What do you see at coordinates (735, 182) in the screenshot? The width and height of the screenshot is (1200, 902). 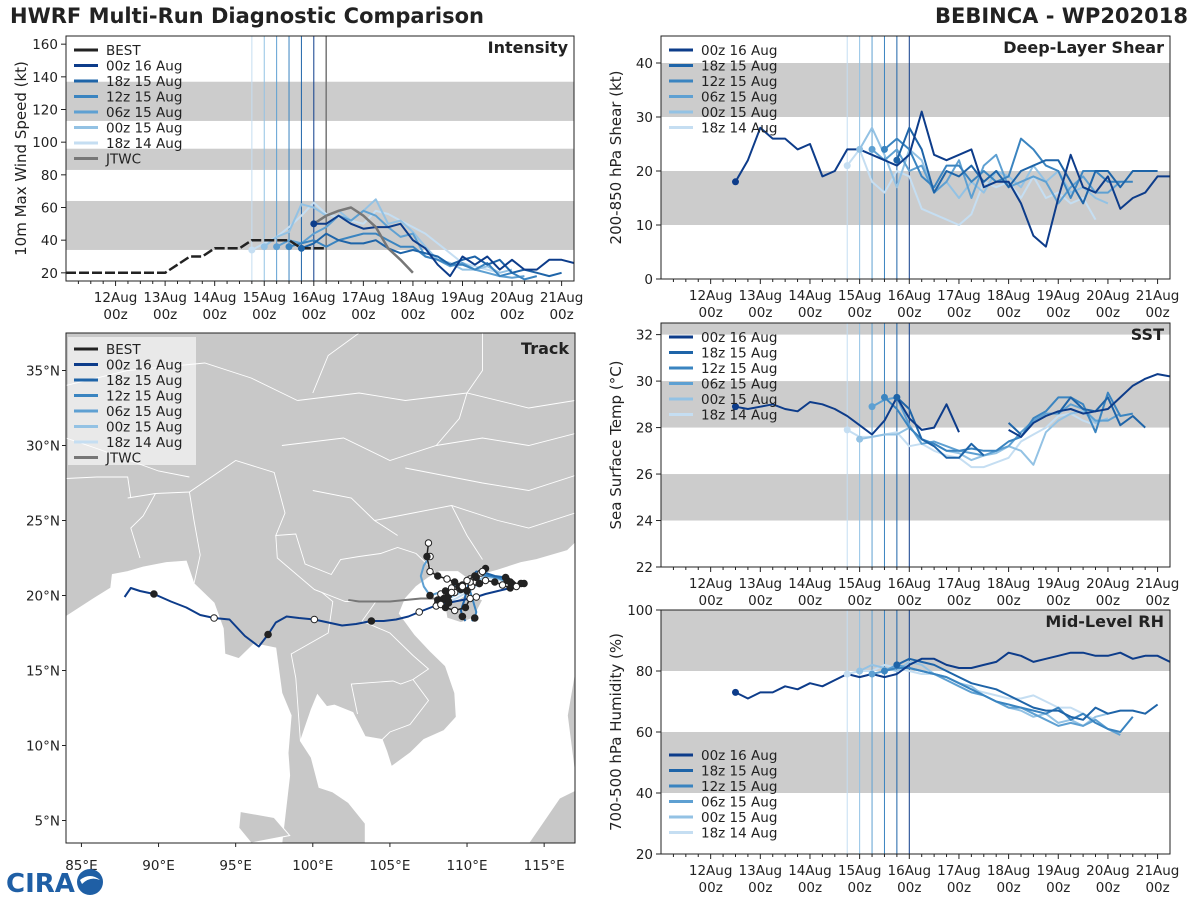 I see `shear-init-marker` at bounding box center [735, 182].